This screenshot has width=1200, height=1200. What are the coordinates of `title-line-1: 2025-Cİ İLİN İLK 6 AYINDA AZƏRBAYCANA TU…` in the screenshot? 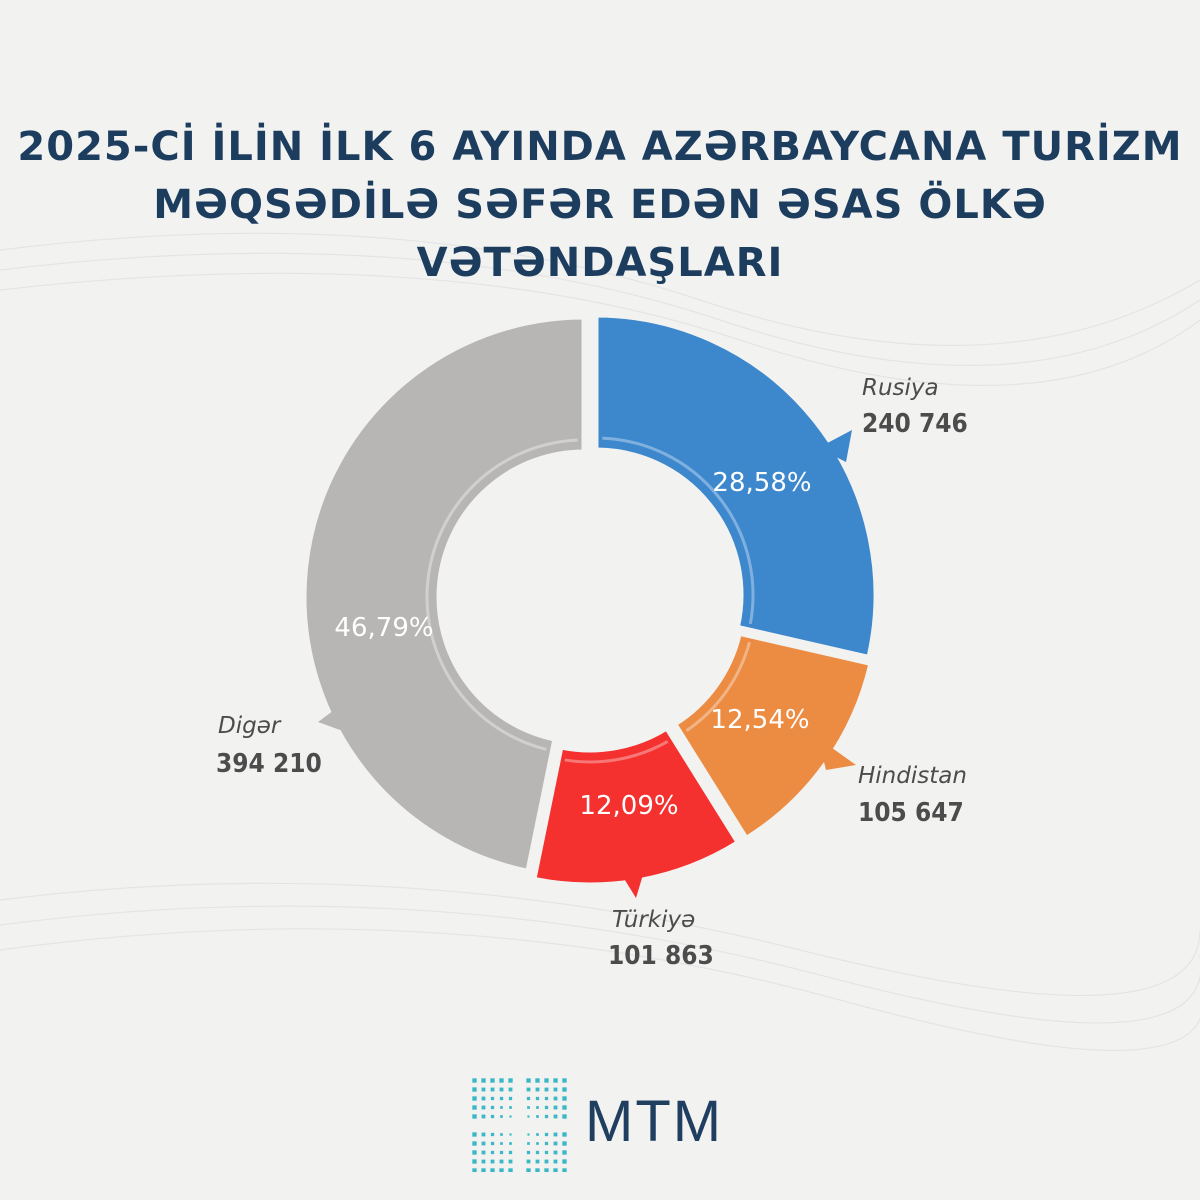 It's located at (600, 147).